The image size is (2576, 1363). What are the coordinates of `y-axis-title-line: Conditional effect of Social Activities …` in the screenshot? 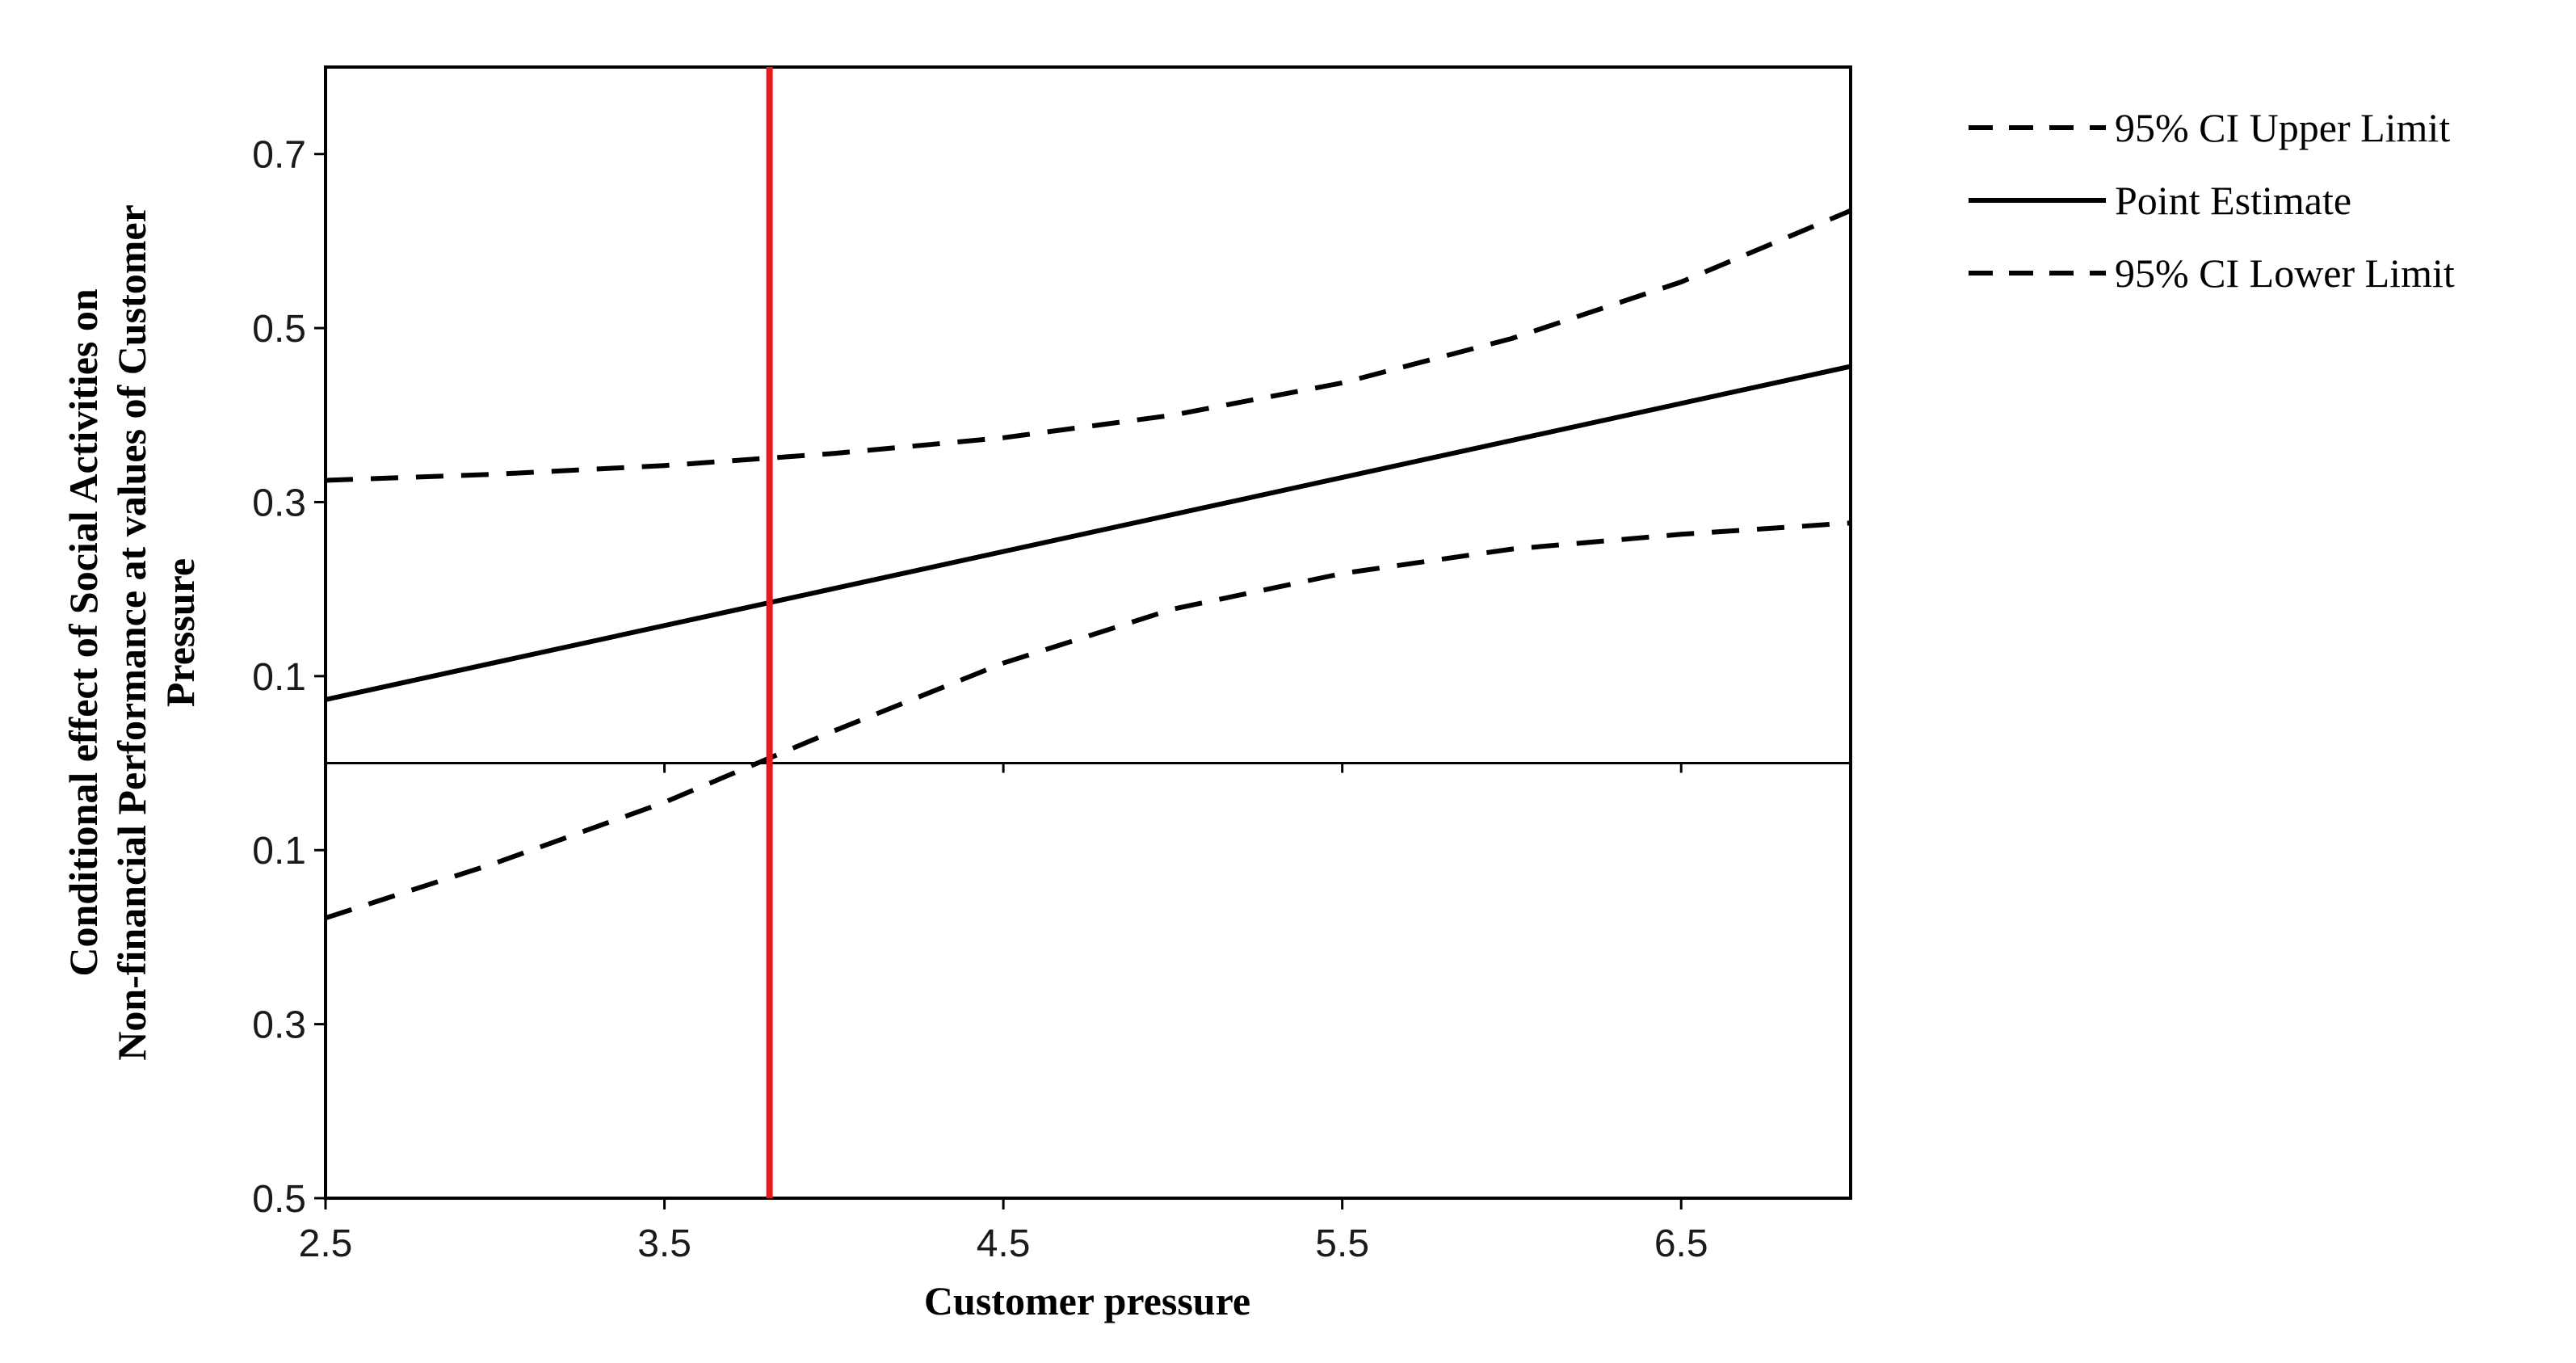 It's located at (84, 632).